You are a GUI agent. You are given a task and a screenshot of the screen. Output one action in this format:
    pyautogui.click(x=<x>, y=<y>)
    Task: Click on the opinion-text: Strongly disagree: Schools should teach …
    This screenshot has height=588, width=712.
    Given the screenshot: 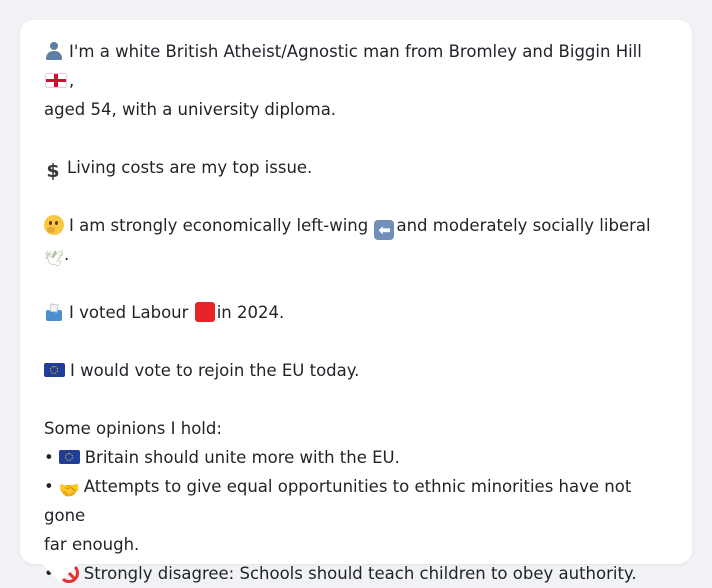 What is the action you would take?
    pyautogui.click(x=360, y=573)
    